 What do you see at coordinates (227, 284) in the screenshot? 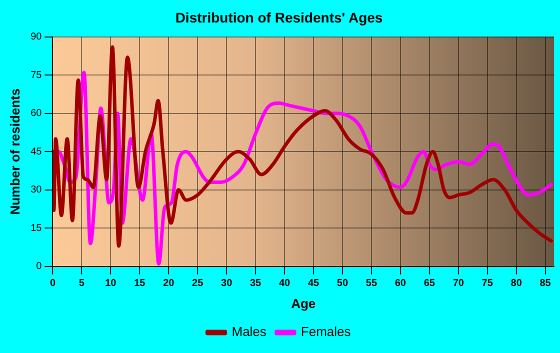
I see `x-tick-label: 30` at bounding box center [227, 284].